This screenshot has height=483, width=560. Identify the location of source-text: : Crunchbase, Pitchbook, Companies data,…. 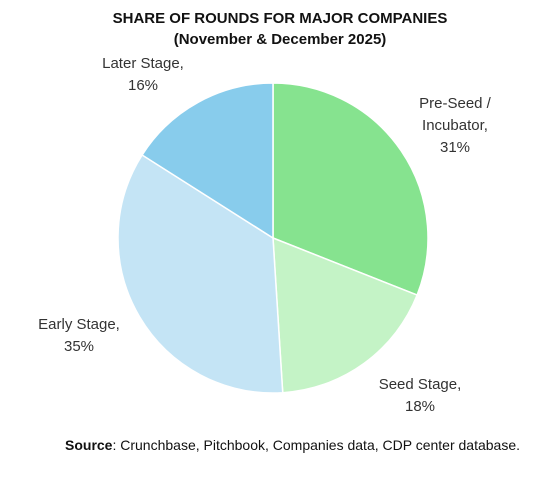
(316, 445).